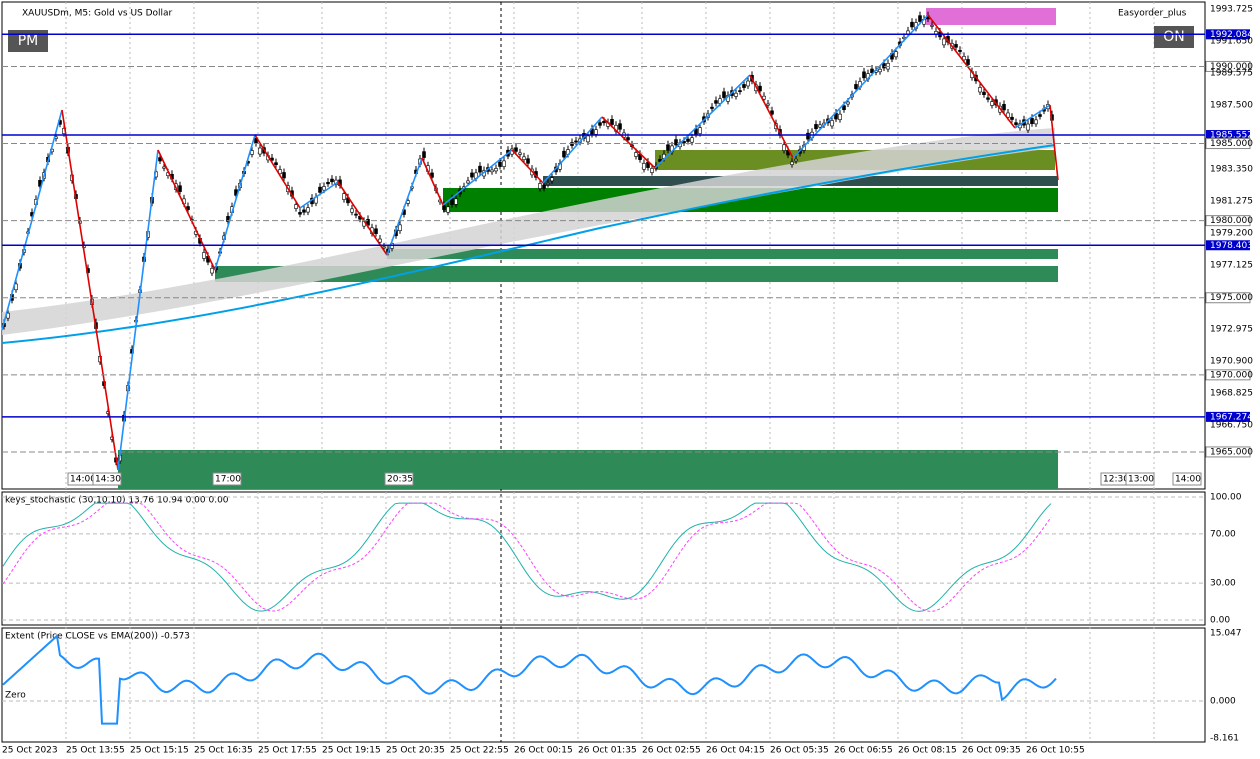  I want to click on time-axis-label: 26 Oct 02:55, so click(671, 751).